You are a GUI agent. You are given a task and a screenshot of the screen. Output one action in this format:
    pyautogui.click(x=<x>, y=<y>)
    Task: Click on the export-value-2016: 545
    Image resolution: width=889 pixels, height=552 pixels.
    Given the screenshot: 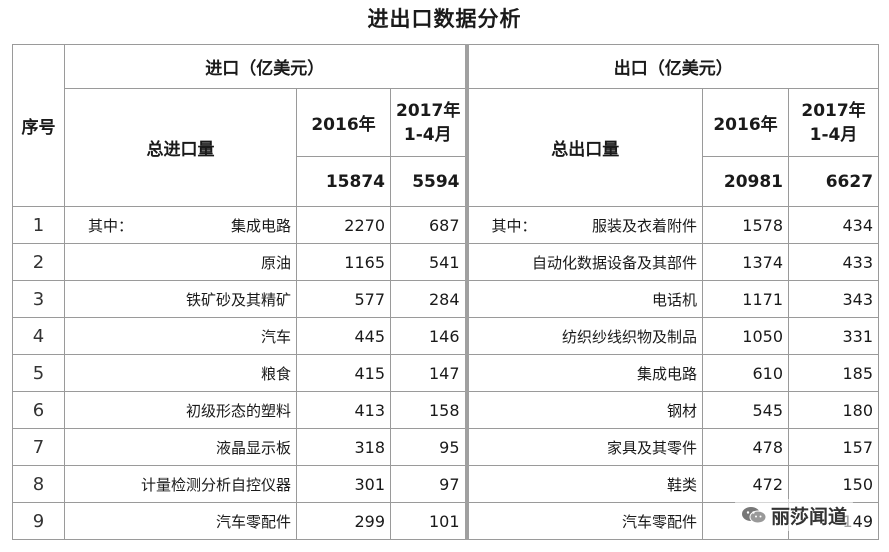 What is the action you would take?
    pyautogui.click(x=746, y=410)
    